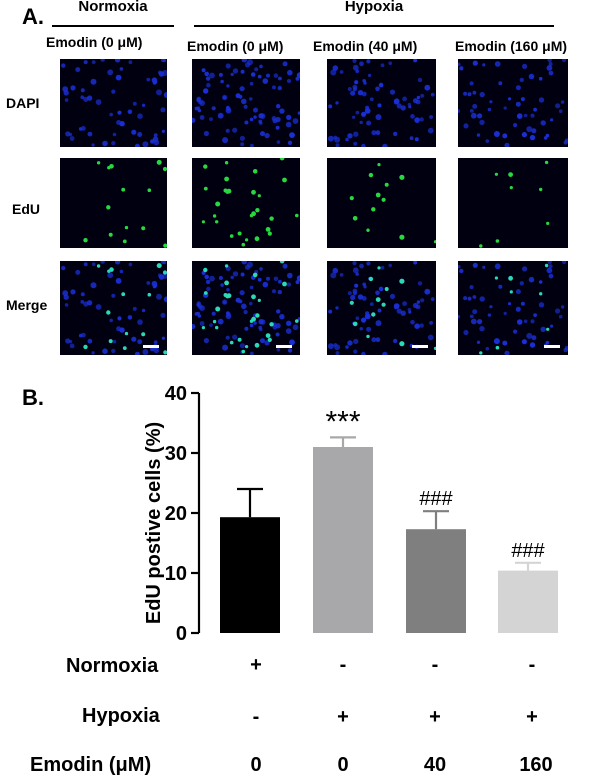 This screenshot has height=784, width=597. Describe the element at coordinates (435, 665) in the screenshot. I see `normoxia-value-3: -` at that location.